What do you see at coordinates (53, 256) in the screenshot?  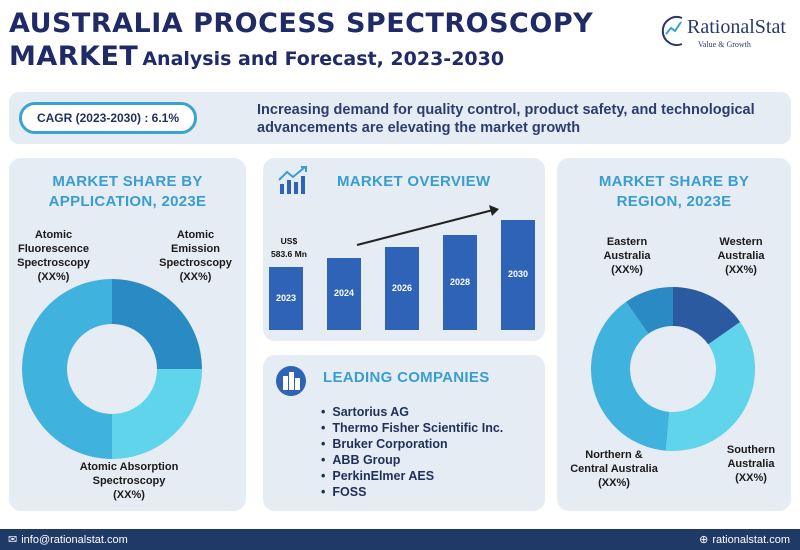 I see `label-atomic-fluorescence: Atomic Fluorescence Spectroscopy (XX%)` at bounding box center [53, 256].